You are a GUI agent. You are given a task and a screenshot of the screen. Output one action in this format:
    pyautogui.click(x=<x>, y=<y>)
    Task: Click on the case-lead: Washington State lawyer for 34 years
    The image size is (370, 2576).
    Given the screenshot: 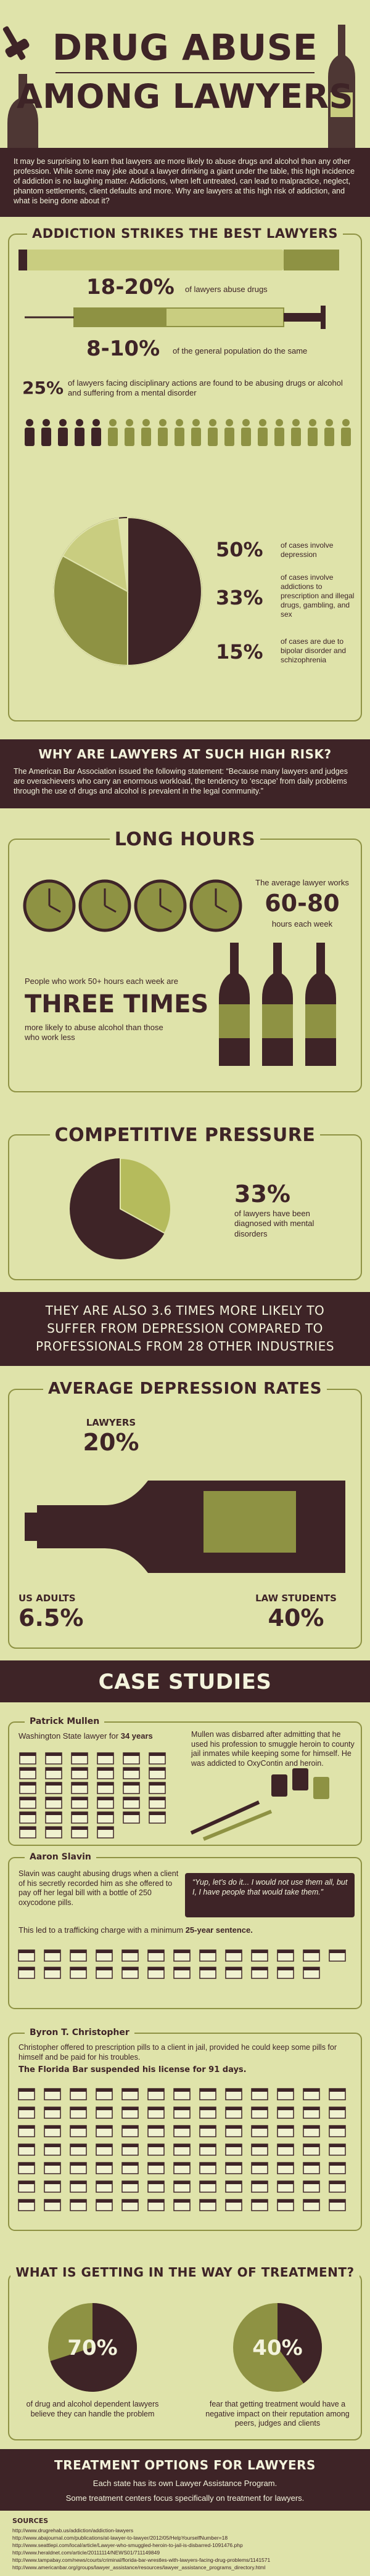 What is the action you would take?
    pyautogui.click(x=102, y=1736)
    